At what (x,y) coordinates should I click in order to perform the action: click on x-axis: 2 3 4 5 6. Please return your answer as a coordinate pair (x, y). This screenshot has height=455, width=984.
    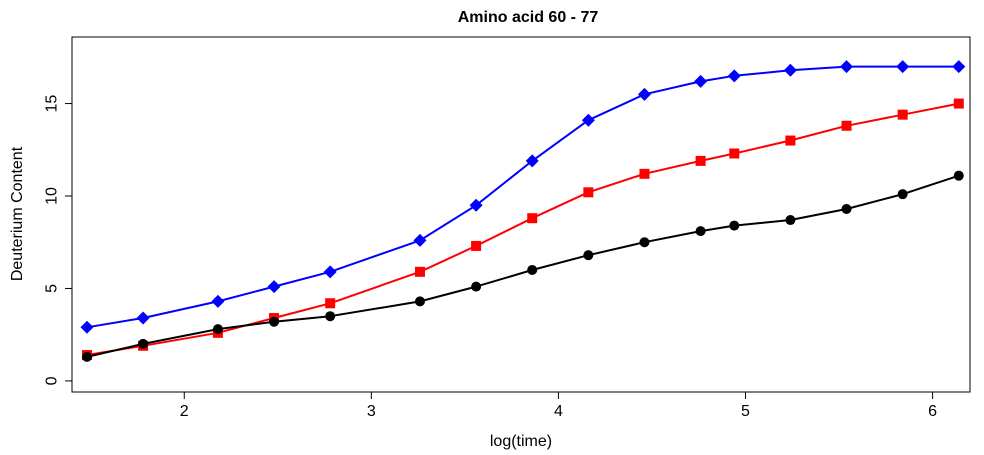
    Looking at the image, I should click on (558, 405).